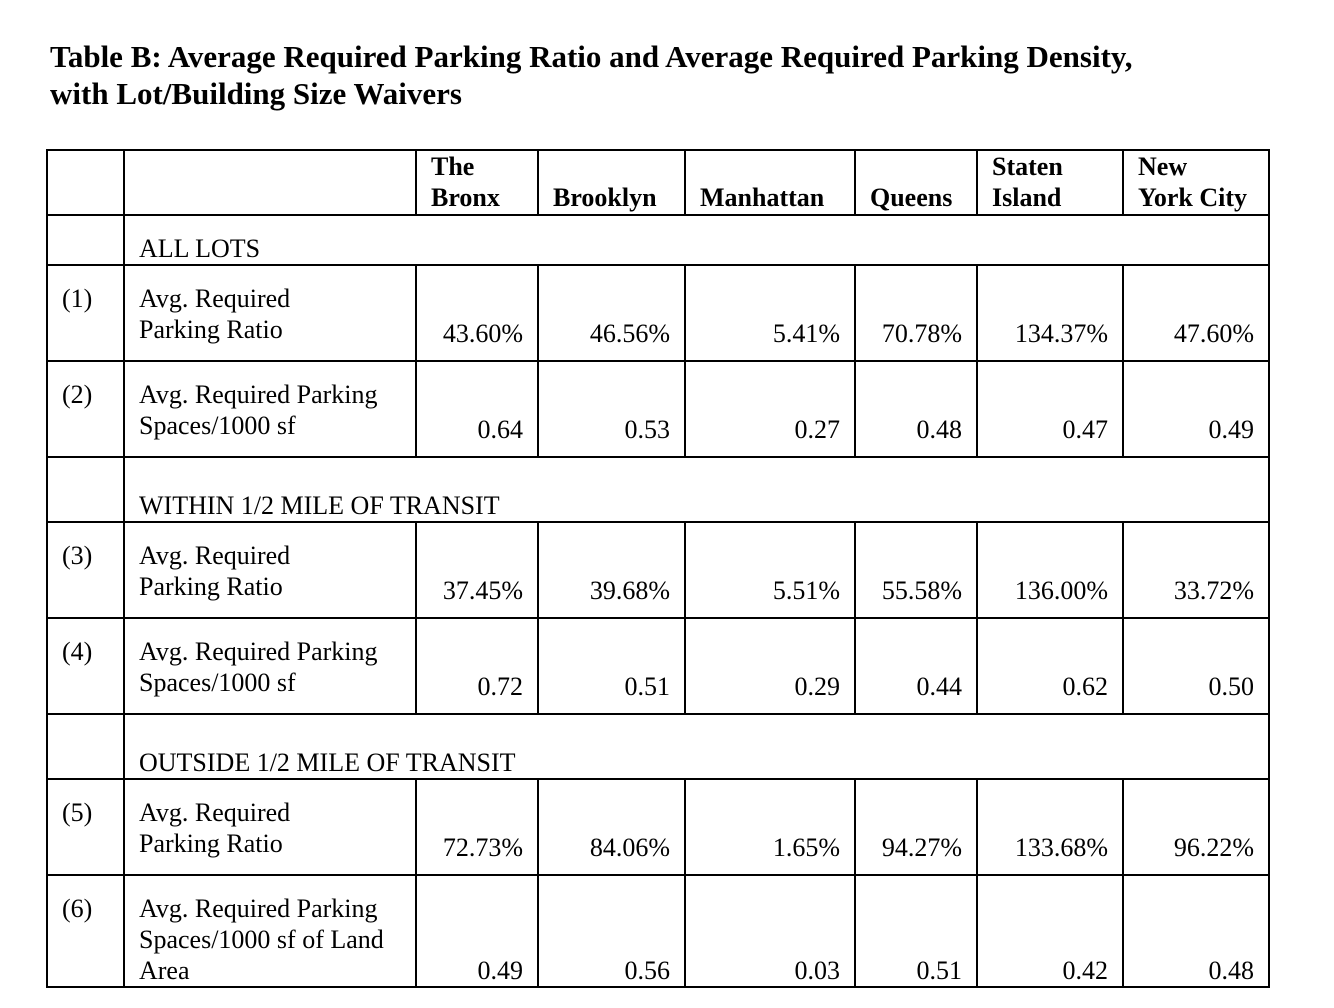 The height and width of the screenshot is (1008, 1334). What do you see at coordinates (916, 570) in the screenshot?
I see `cell-queens: 55.58%` at bounding box center [916, 570].